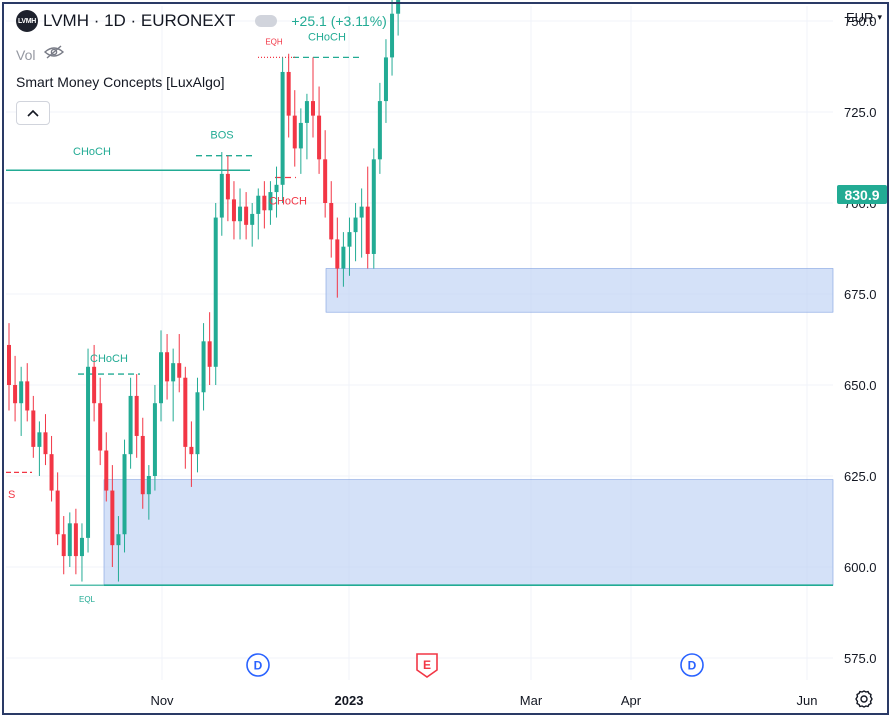  Describe the element at coordinates (860, 294) in the screenshot. I see `price-tick-label: 675.0` at that location.